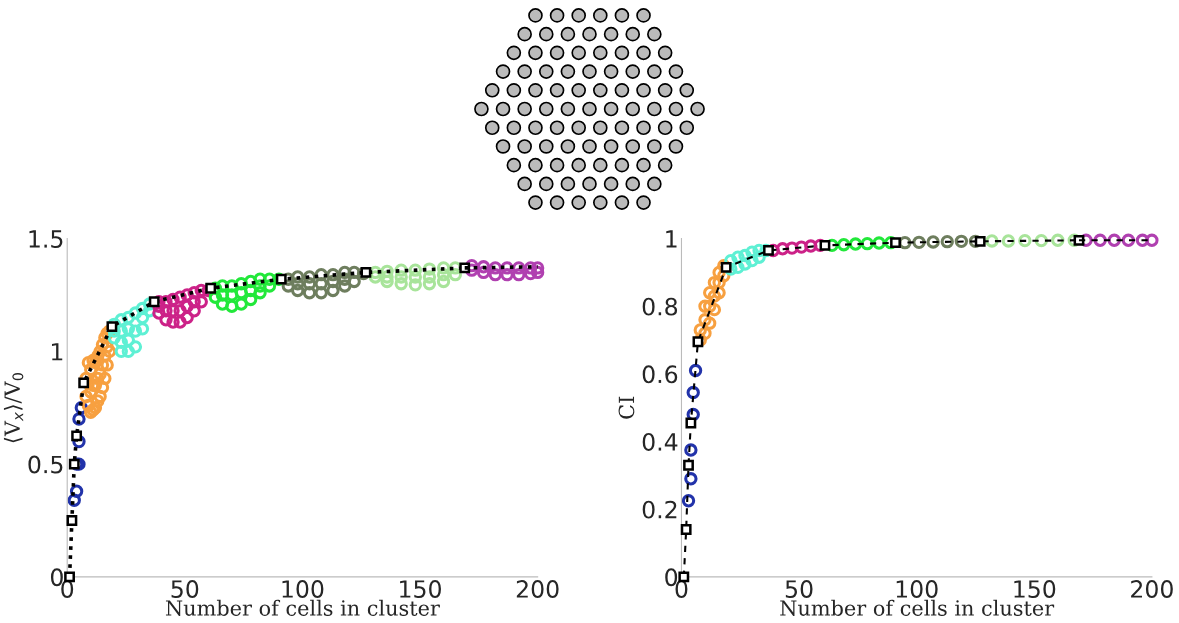 The image size is (1179, 623). Describe the element at coordinates (626, 407) in the screenshot. I see `y-axis-title: CI` at that location.